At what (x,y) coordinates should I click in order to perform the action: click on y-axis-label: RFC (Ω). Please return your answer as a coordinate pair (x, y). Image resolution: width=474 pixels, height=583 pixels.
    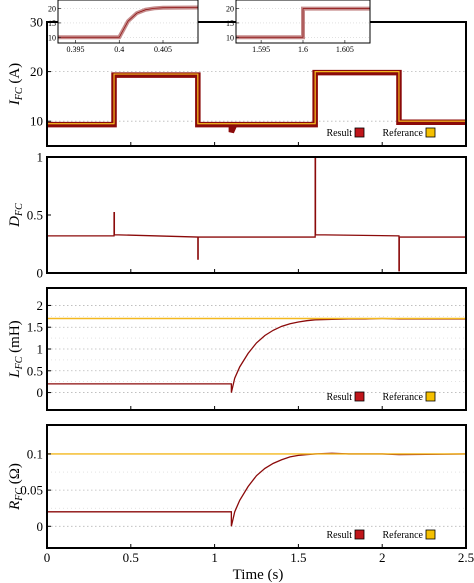
    Looking at the image, I should click on (16, 487).